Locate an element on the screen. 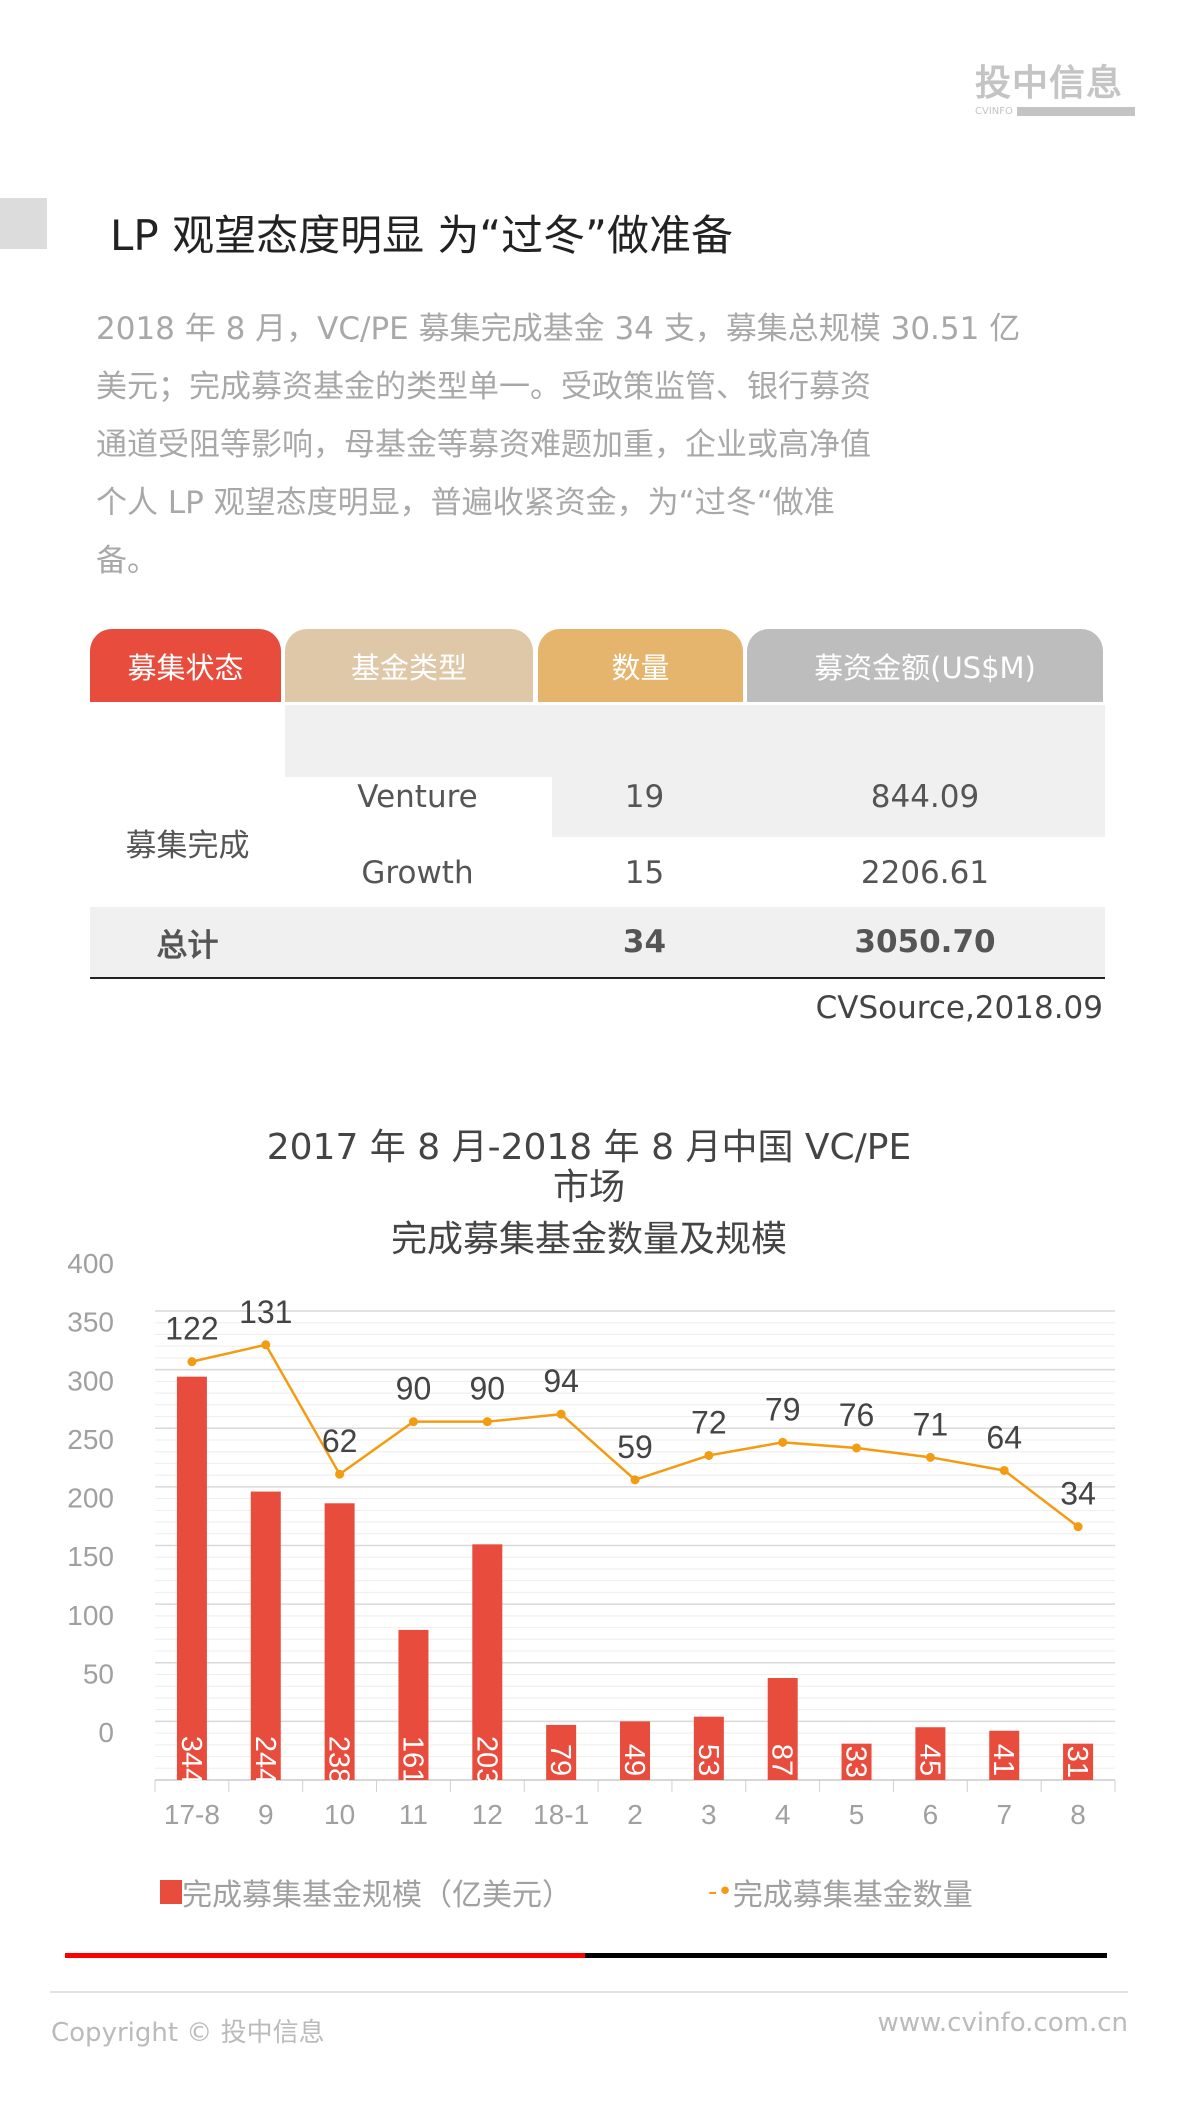 The height and width of the screenshot is (2110, 1188). line-data-label: 122 is located at coordinates (191, 1329).